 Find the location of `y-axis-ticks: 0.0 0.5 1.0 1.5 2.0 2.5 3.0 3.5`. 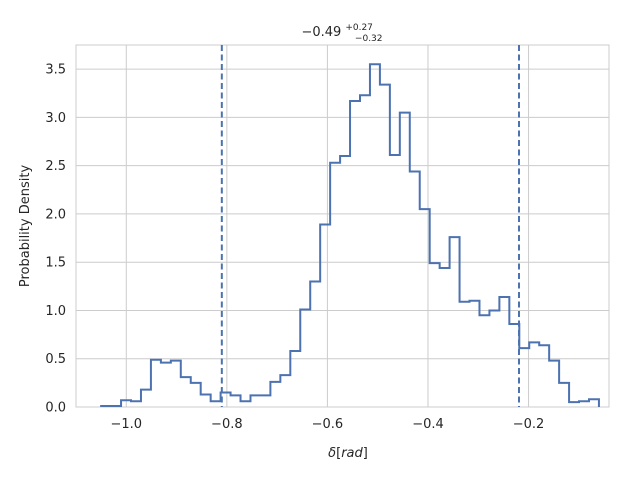

y-axis-ticks: 0.0 0.5 1.0 1.5 2.0 2.5 3.0 3.5 is located at coordinates (55, 239).